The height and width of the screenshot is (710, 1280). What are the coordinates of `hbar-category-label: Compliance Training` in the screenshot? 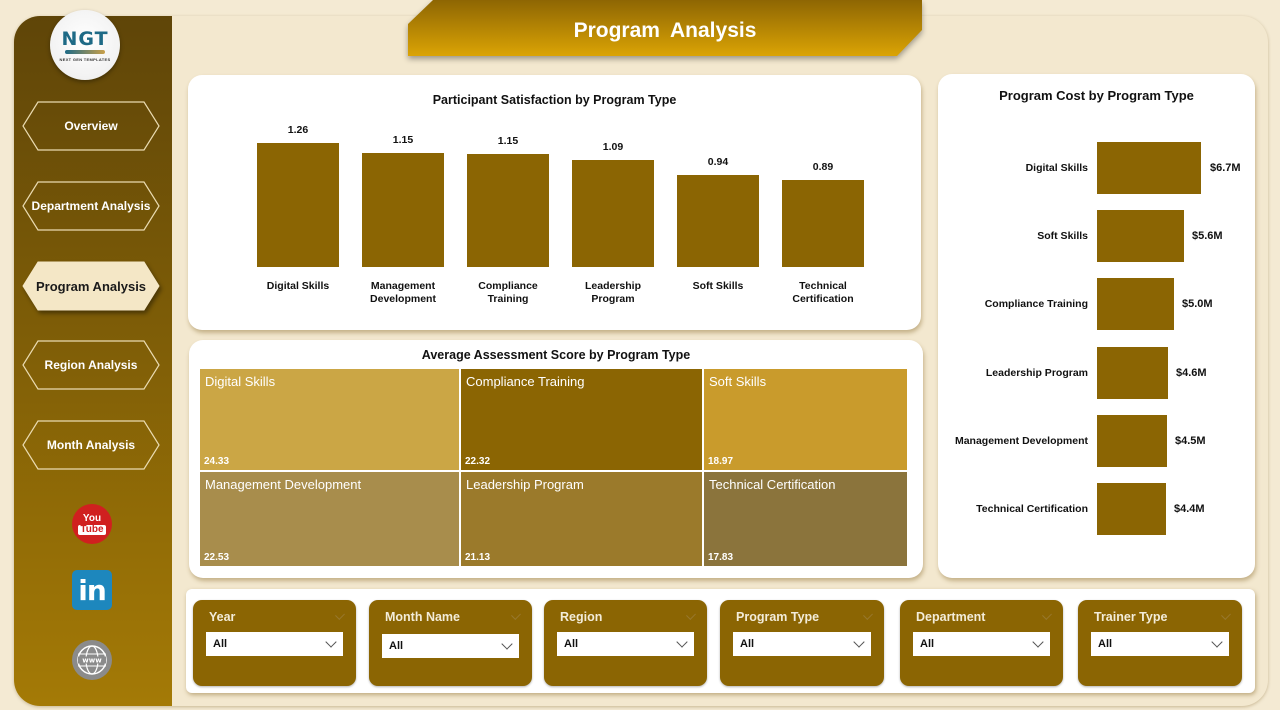 It's located at (1036, 304).